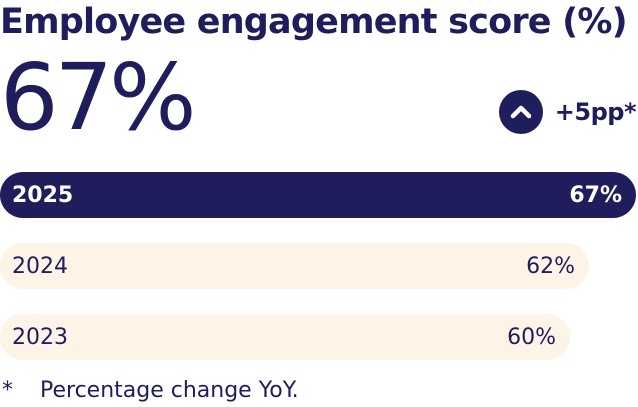 The width and height of the screenshot is (638, 407). What do you see at coordinates (7, 390) in the screenshot?
I see `footnote-marker: *` at bounding box center [7, 390].